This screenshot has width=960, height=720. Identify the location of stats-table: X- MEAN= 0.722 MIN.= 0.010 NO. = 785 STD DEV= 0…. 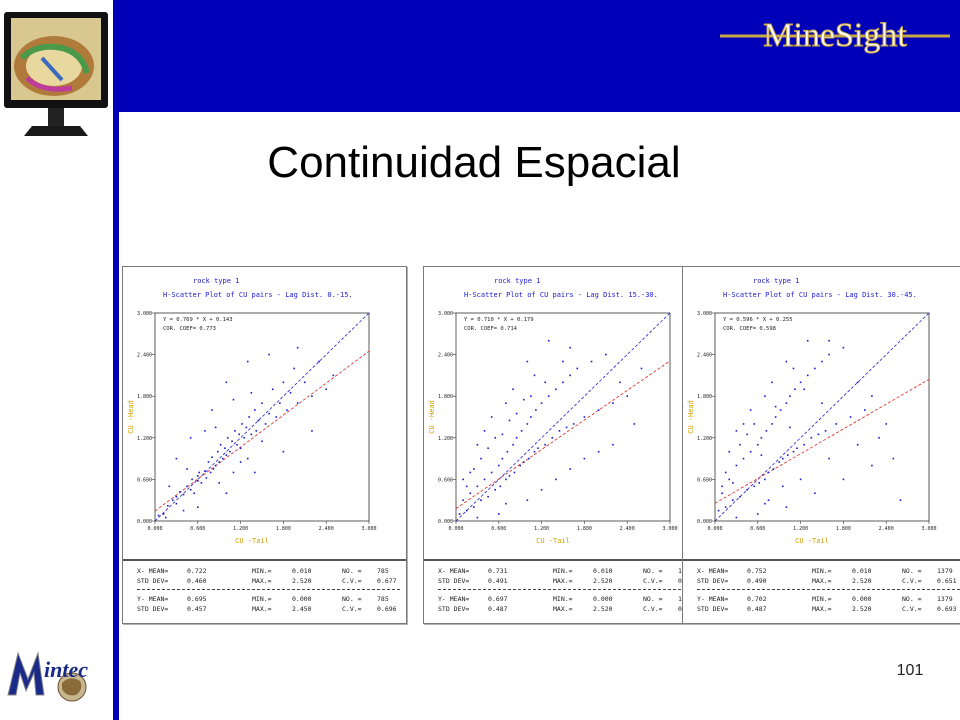
(264, 591).